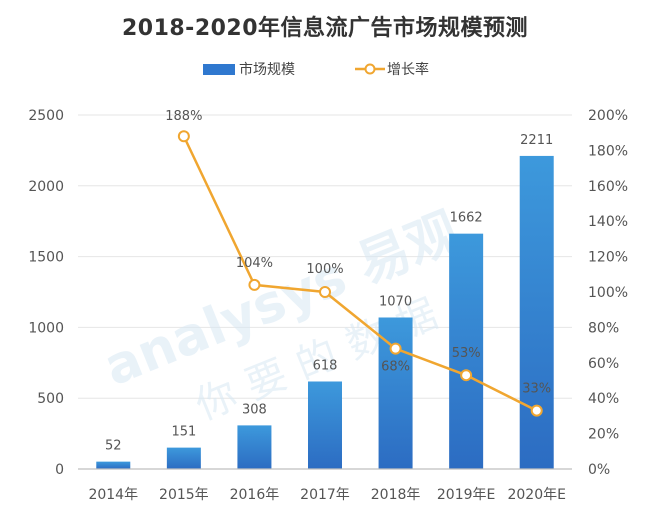 This screenshot has height=522, width=650. Describe the element at coordinates (46, 258) in the screenshot. I see `left-axis-tick: 1500` at that location.